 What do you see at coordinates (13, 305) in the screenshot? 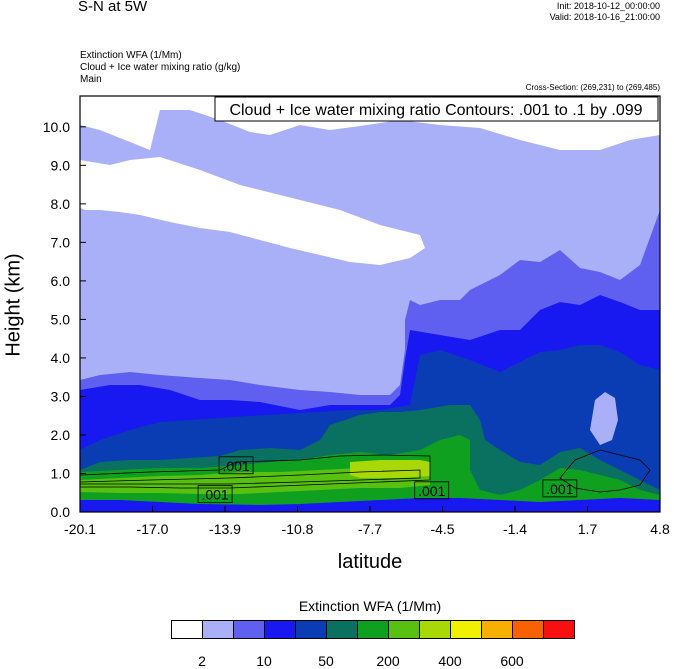
I see `y-axis-label: Height (km)` at bounding box center [13, 305].